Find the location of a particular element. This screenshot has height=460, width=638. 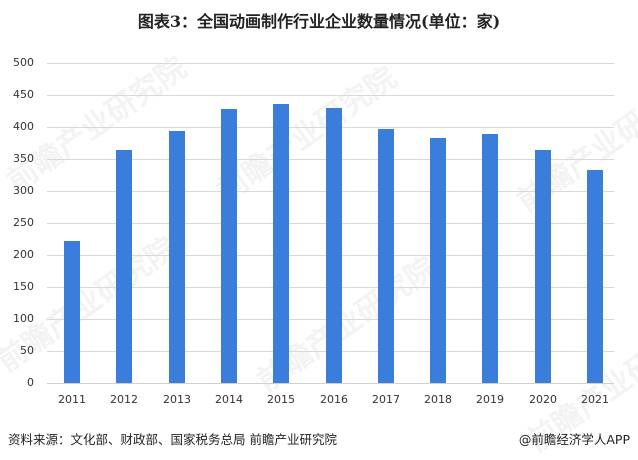

bar-2021 is located at coordinates (595, 276).